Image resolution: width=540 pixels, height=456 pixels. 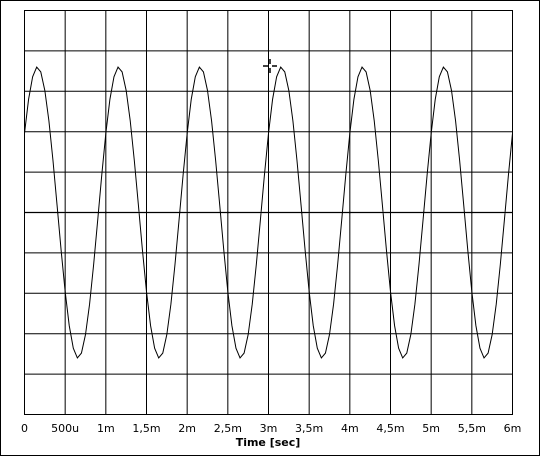 What do you see at coordinates (513, 428) in the screenshot?
I see `x-tick-label: 6m` at bounding box center [513, 428].